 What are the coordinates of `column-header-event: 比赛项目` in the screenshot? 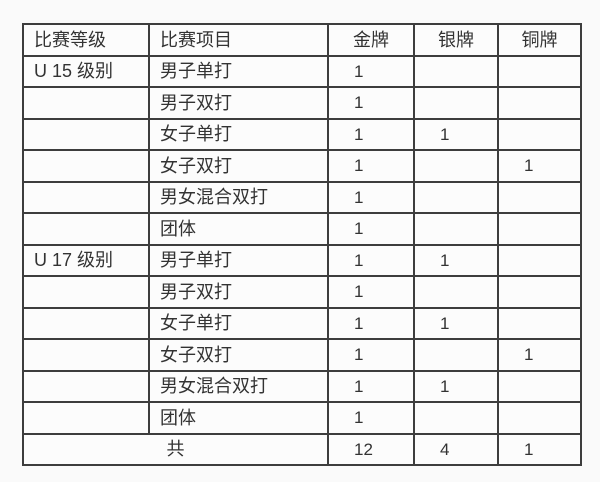 It's located at (238, 40).